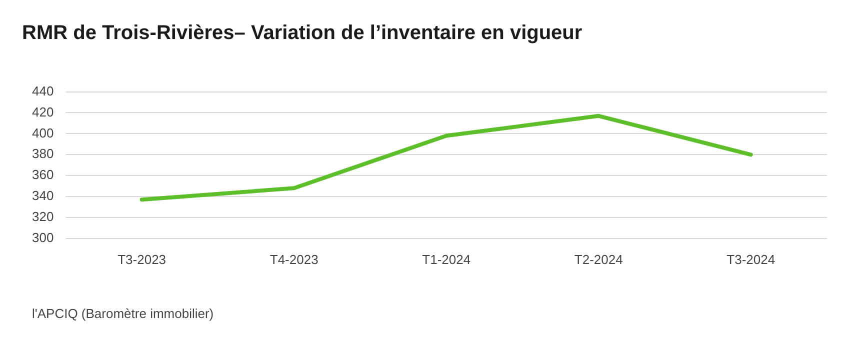 This screenshot has height=345, width=845. Describe the element at coordinates (43, 154) in the screenshot. I see `y-tick-label: 380` at that location.